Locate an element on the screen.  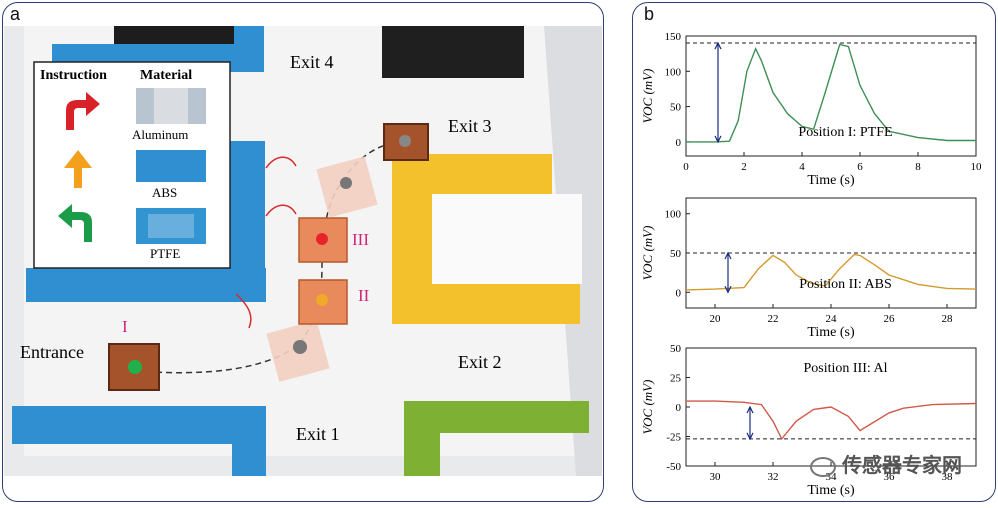
aluminum-foil is located at coordinates (171, 106).